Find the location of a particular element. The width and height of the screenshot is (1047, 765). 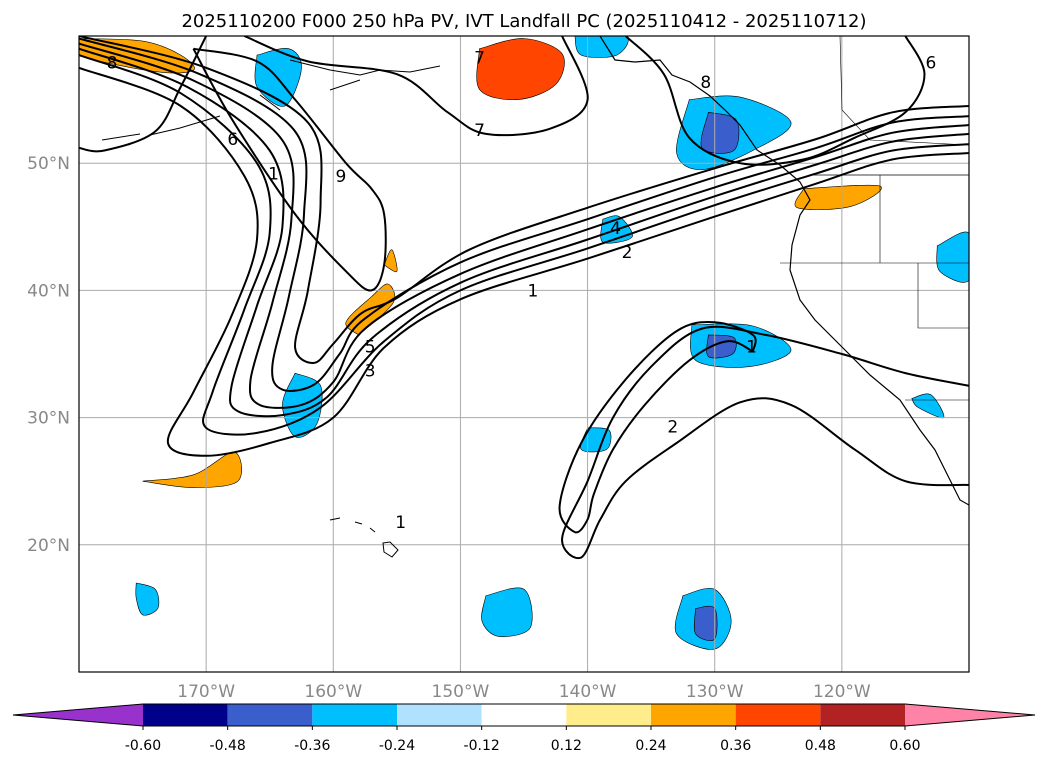

contour-label-11: 5 is located at coordinates (370, 347).